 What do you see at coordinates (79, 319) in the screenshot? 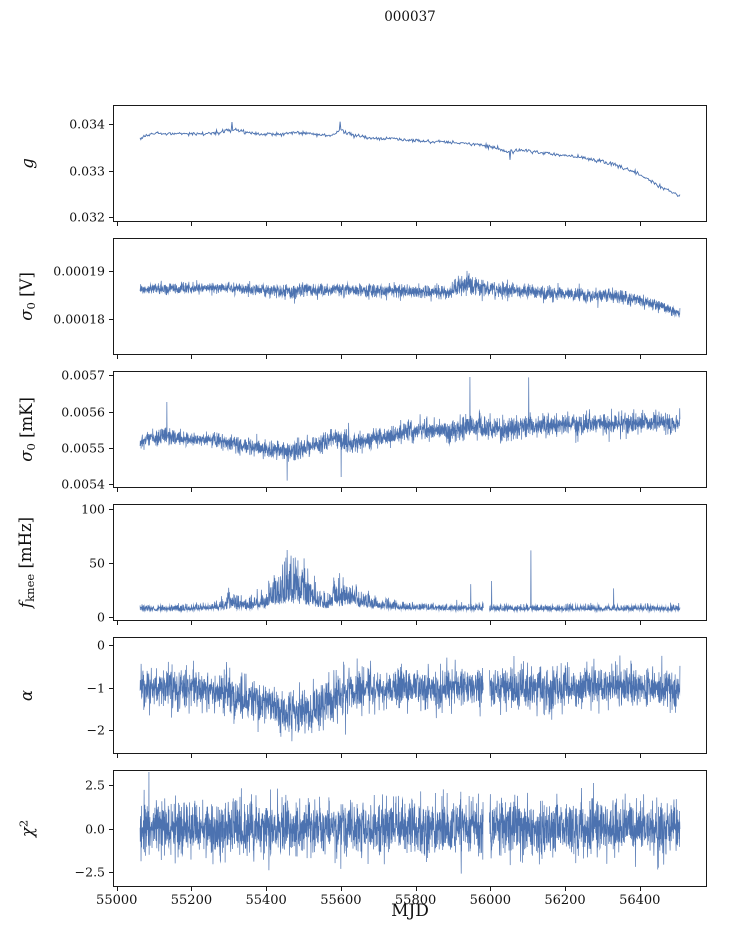
I see `y-tick-label-sigma0_V: 0.00018` at bounding box center [79, 319].